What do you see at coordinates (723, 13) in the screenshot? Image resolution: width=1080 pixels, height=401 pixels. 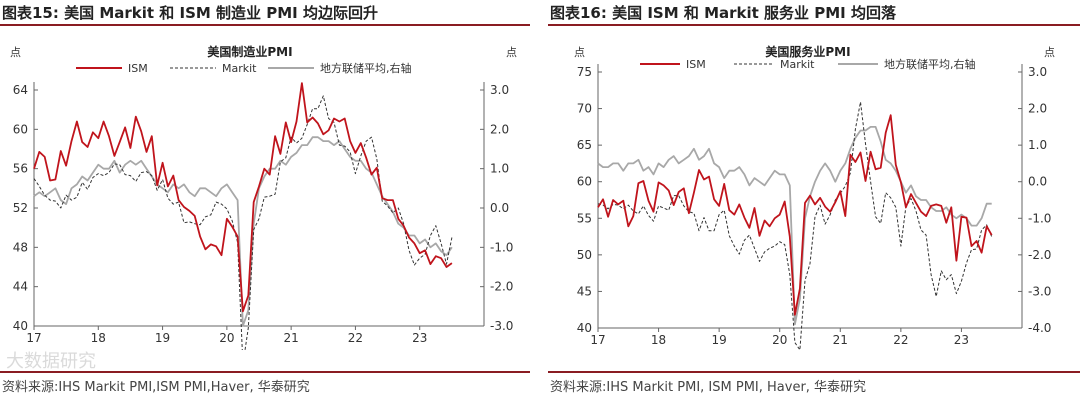 I see `figure-title: 图表16: 美国 ISM 和 Markit 服务业 PMI 均回落` at bounding box center [723, 13].